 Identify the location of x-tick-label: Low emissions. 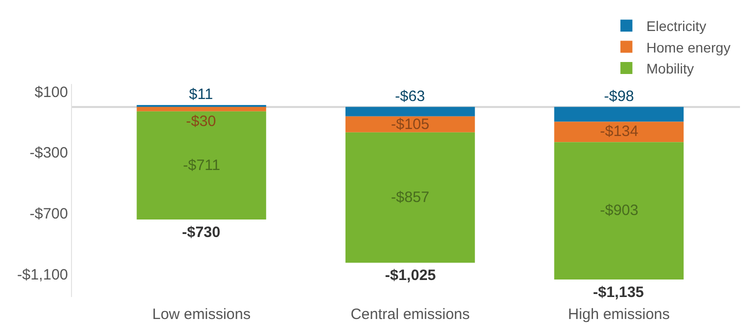
(201, 314).